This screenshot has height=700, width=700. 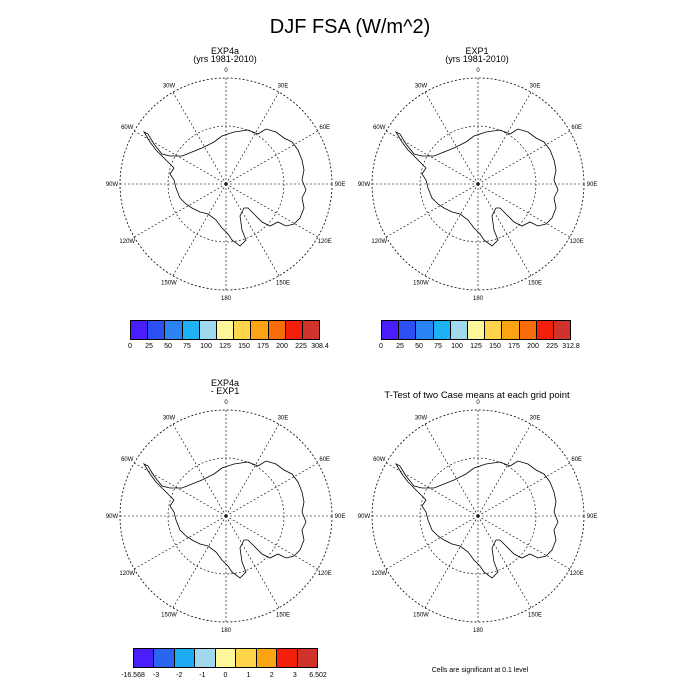 I want to click on colorbar-tick-label: 75, so click(x=438, y=346).